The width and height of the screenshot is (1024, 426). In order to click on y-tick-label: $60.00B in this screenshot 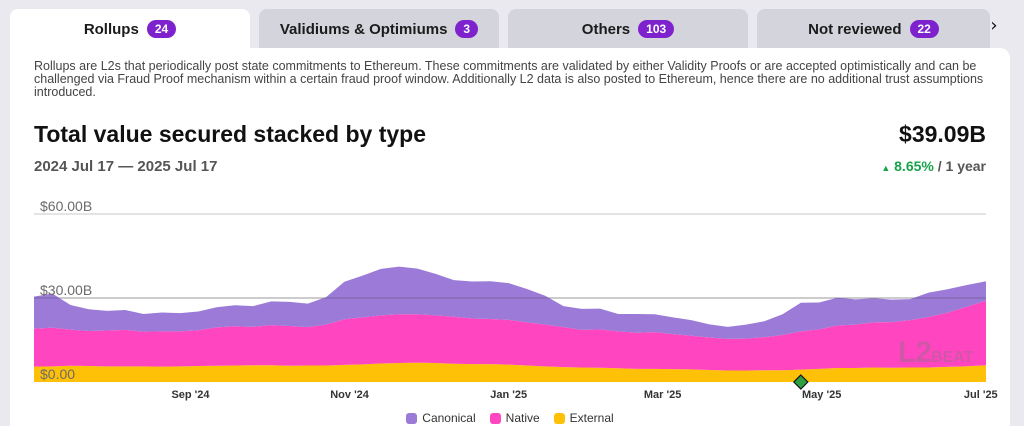, I will do `click(66, 206)`.